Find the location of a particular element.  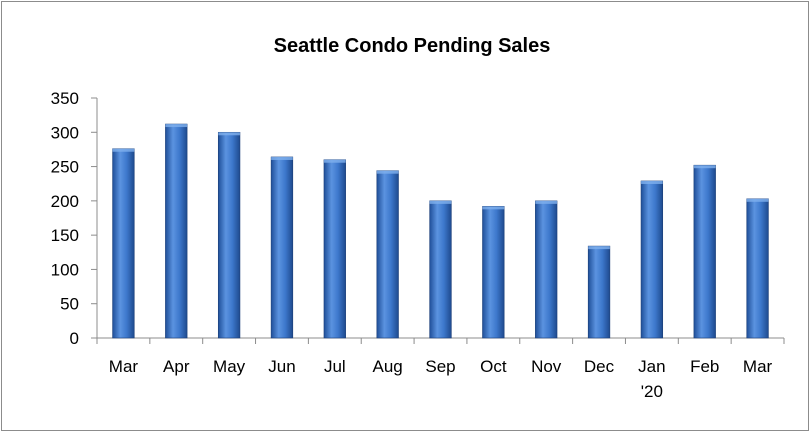

x-tick-sublabel: '20 is located at coordinates (652, 391).